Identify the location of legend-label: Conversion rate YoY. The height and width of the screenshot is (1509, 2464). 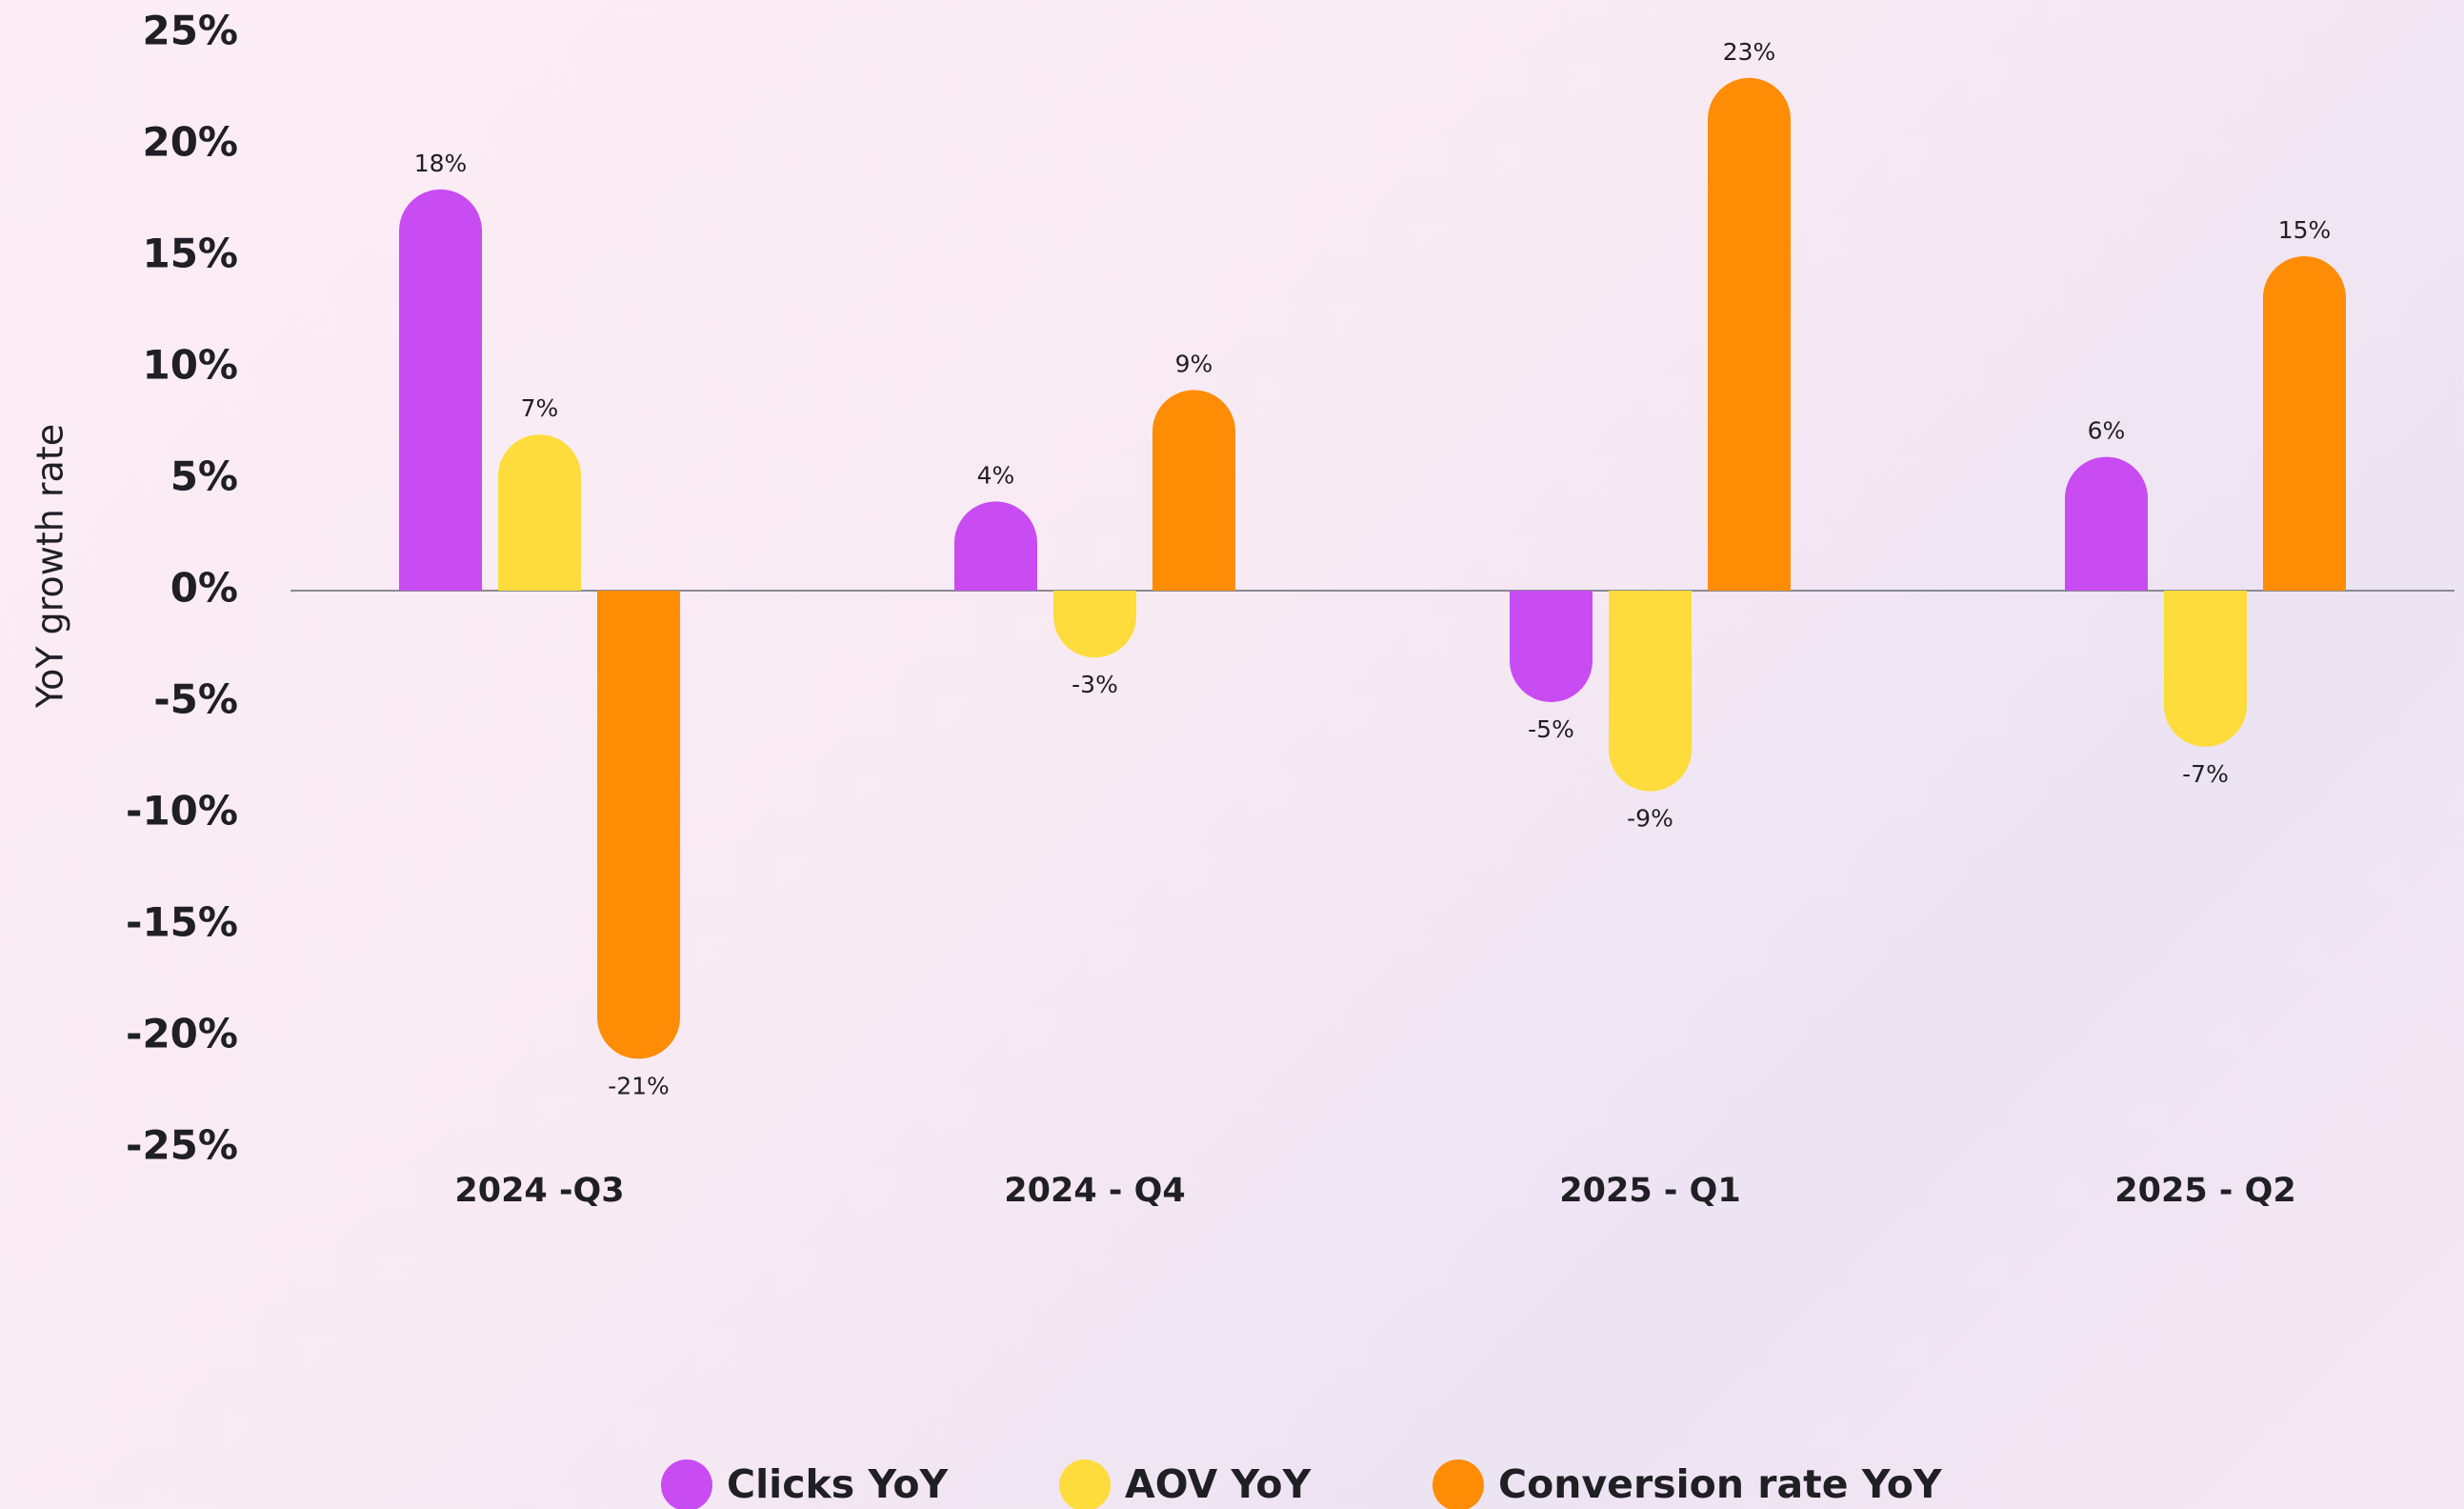
(1720, 1484).